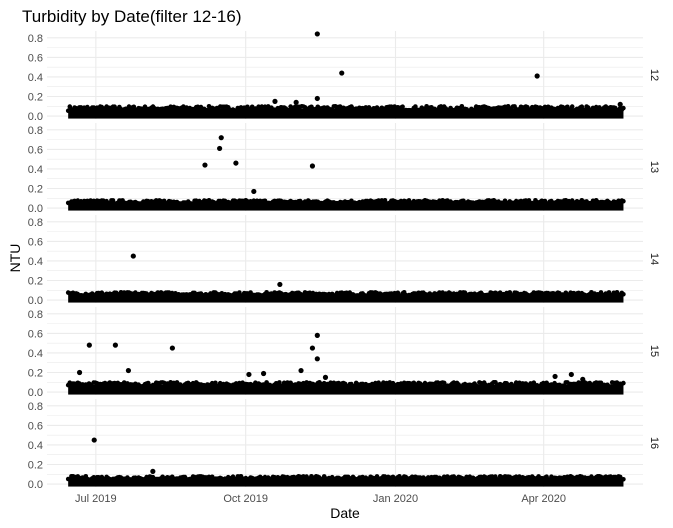 This screenshot has width=673, height=528. What do you see at coordinates (395, 499) in the screenshot?
I see `x-tick-label: Jan 2020` at bounding box center [395, 499].